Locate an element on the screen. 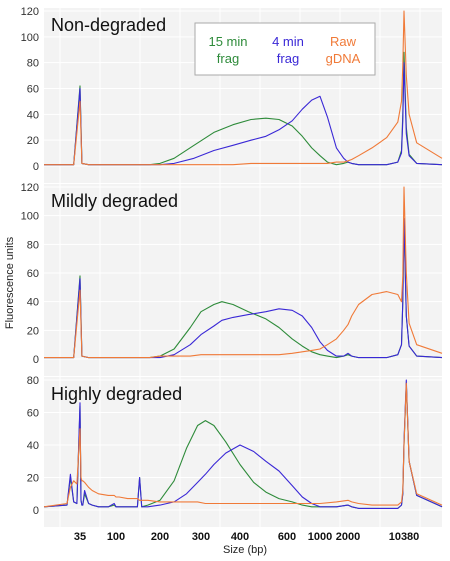 Image resolution: width=450 pixels, height=561 pixels. y-axis-label: Fluorescence units is located at coordinates (10, 282).